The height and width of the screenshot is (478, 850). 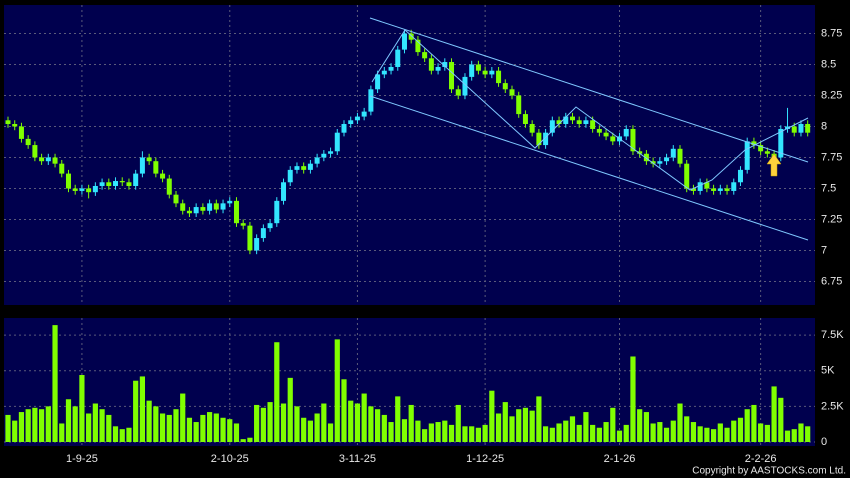 I want to click on x-tick-label: 3-11-25, so click(x=357, y=459).